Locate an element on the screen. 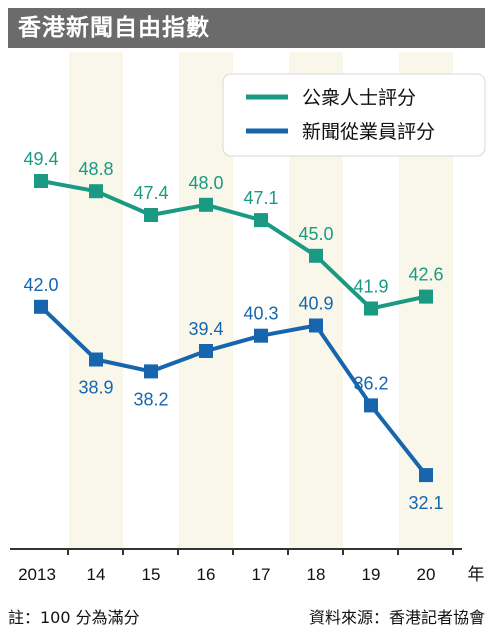 The image size is (493, 639). data-label: 49.4 is located at coordinates (40, 159).